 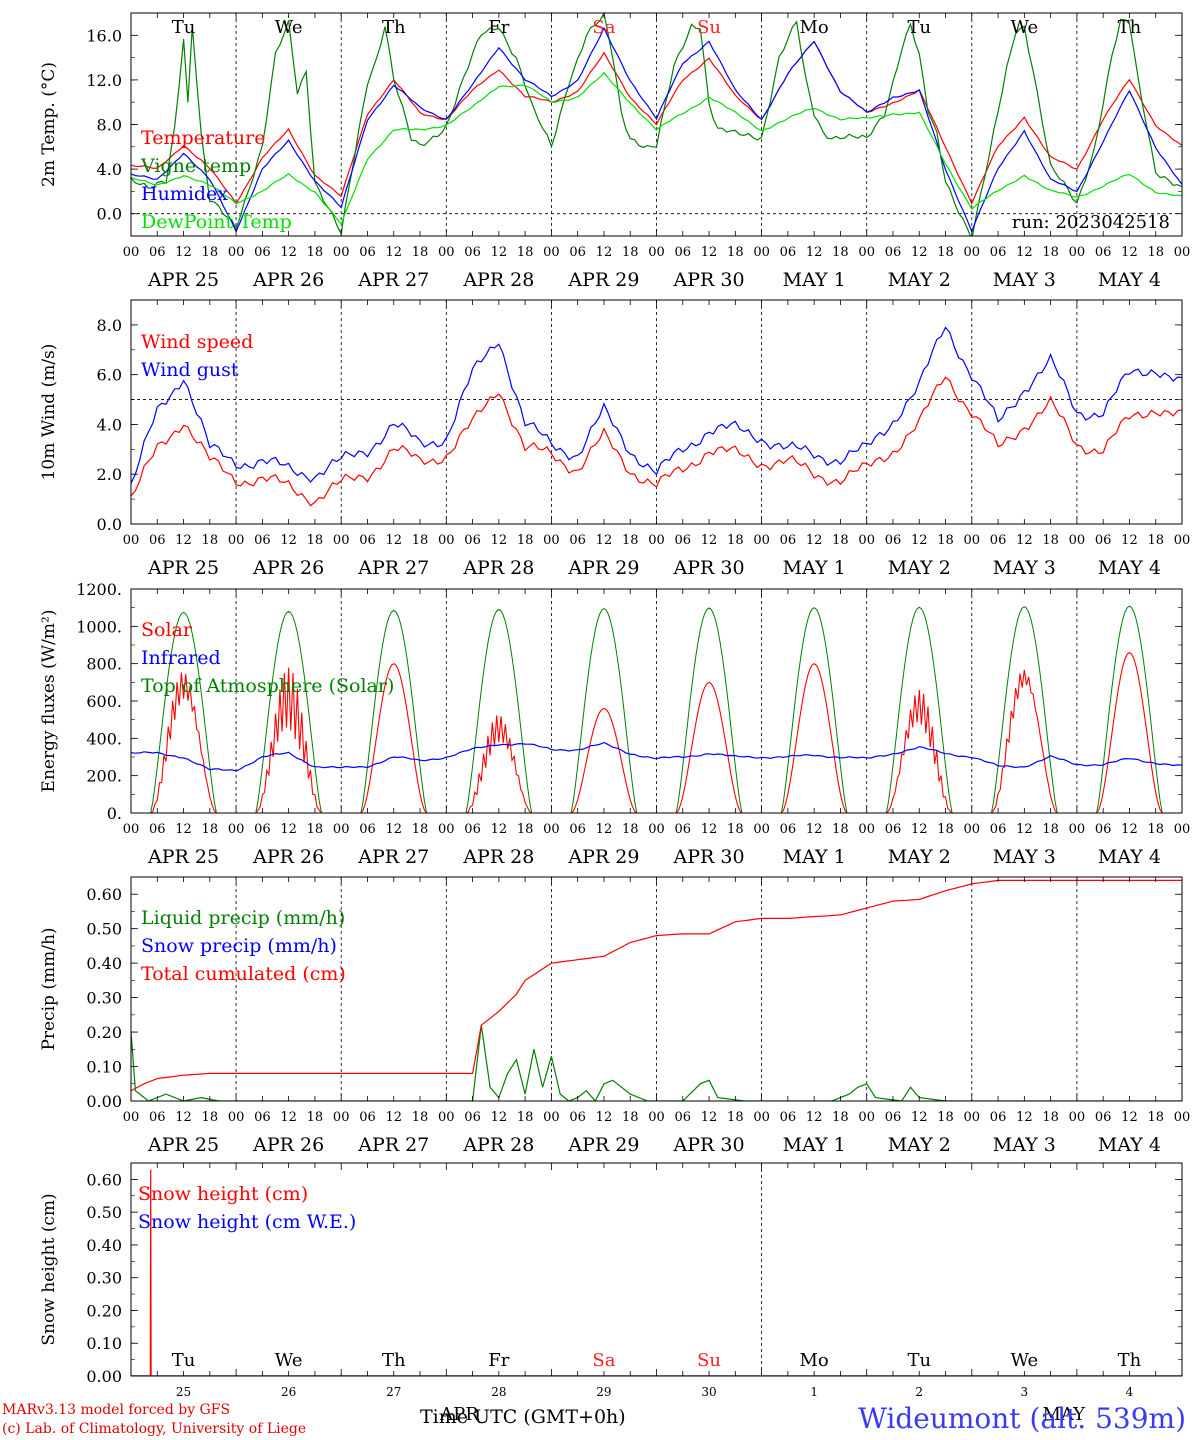 What do you see at coordinates (104, 1212) in the screenshot?
I see `y-tick-label: 0.50` at bounding box center [104, 1212].